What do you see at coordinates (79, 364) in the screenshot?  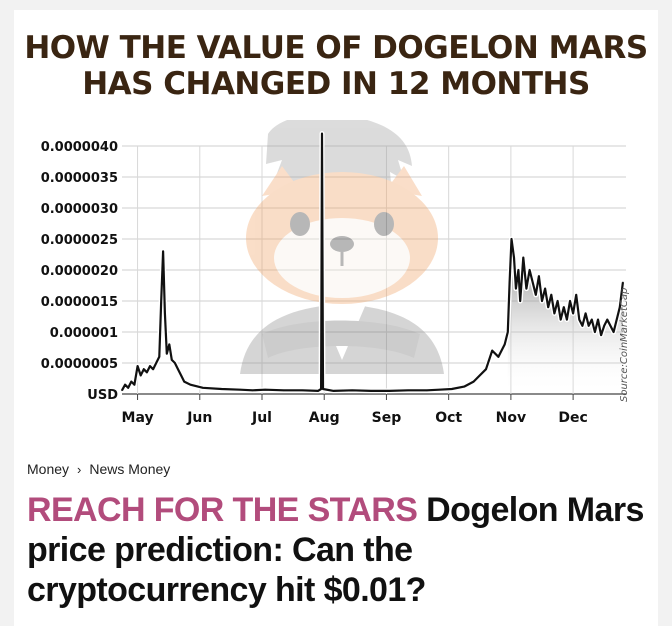 I see `y-tick-label: 0.0000005` at bounding box center [79, 364].